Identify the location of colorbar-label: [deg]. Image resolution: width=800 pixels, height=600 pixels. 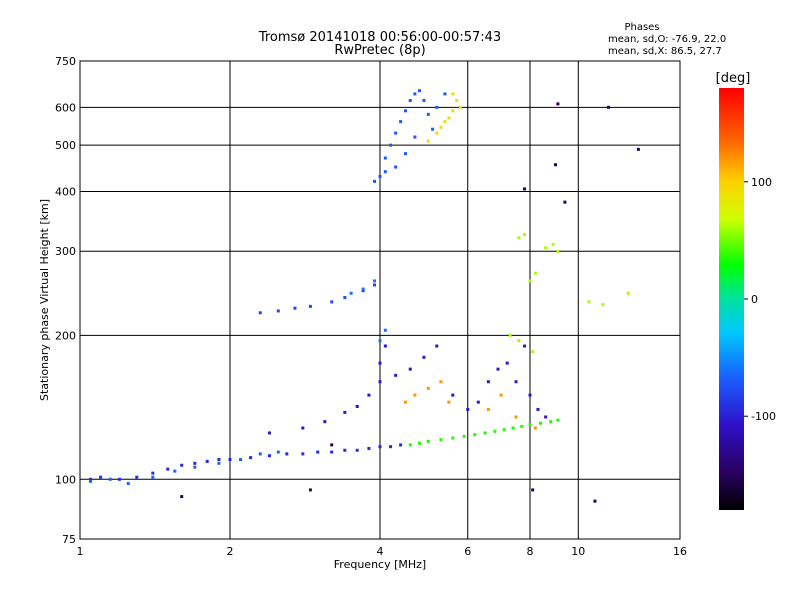
(733, 78).